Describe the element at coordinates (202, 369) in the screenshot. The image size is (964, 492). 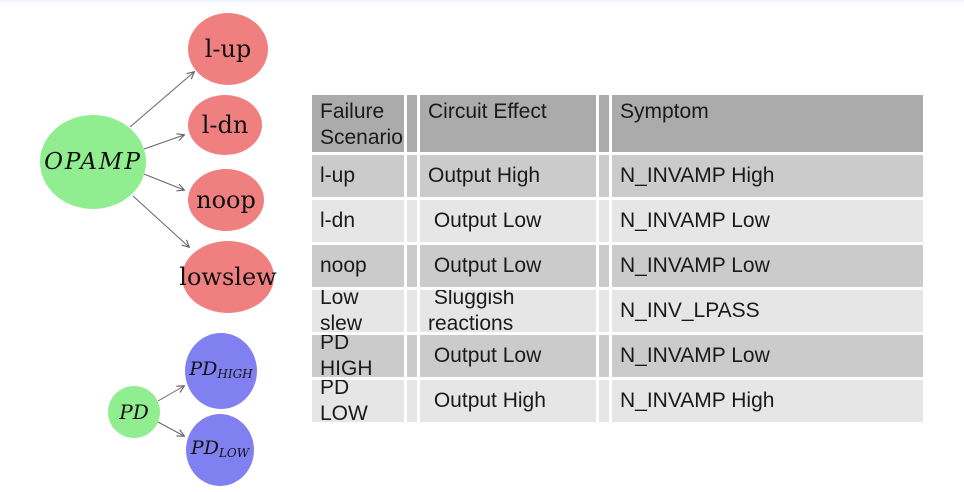
I see `pd-high-main: PD` at that location.